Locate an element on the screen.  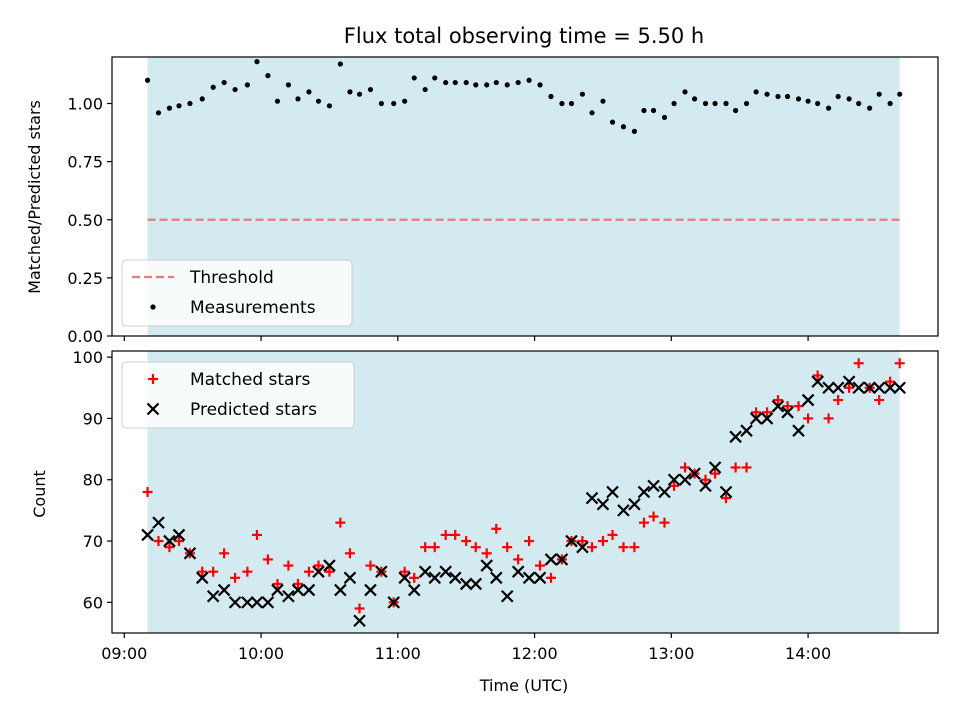
bottom-x-tick-label: 11:00 is located at coordinates (398, 653).